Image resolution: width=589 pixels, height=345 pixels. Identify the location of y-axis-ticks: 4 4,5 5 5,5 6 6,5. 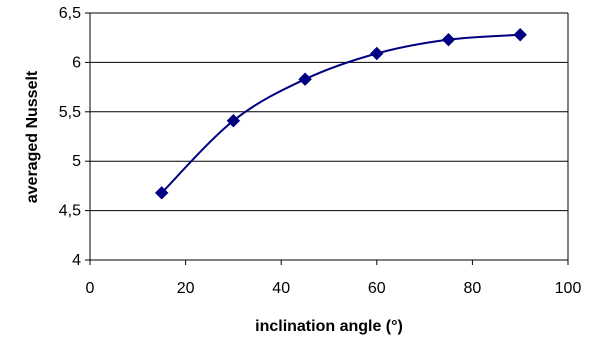
(74, 137).